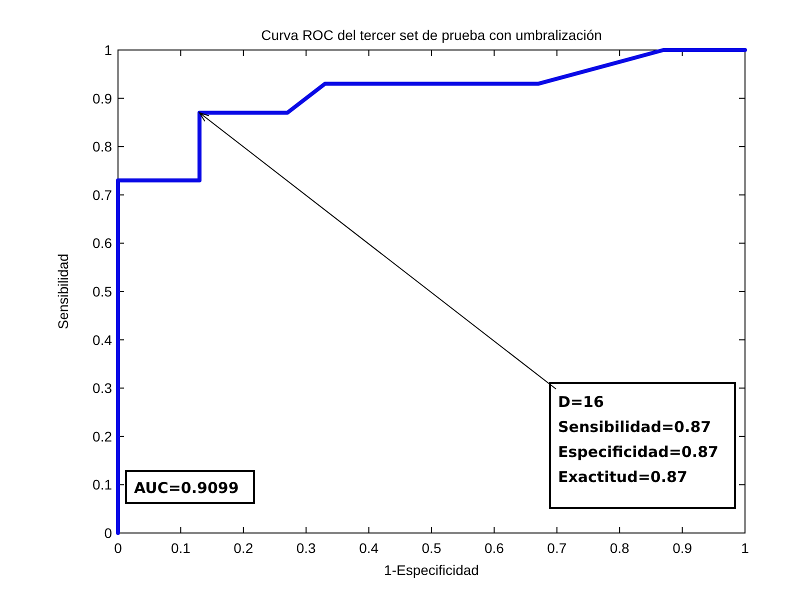 Image resolution: width=807 pixels, height=594 pixels. I want to click on y-tick-label: 0.7, so click(102, 194).